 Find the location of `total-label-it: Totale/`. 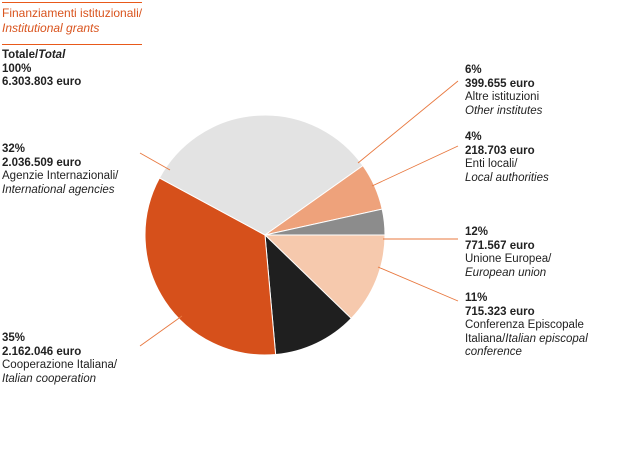

total-label-it: Totale/ is located at coordinates (20, 55).